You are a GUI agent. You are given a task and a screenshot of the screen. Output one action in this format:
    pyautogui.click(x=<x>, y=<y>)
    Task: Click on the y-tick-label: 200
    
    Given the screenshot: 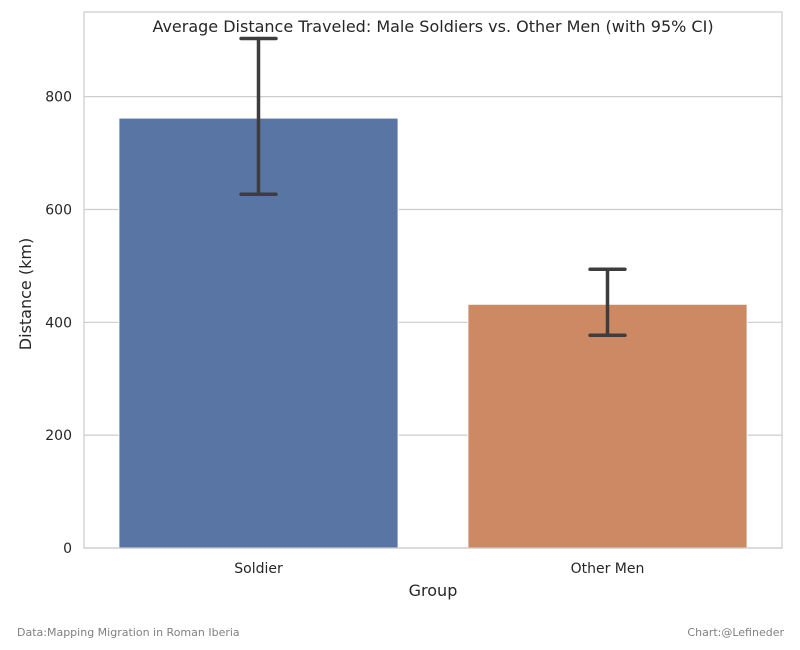 What is the action you would take?
    pyautogui.click(x=58, y=436)
    